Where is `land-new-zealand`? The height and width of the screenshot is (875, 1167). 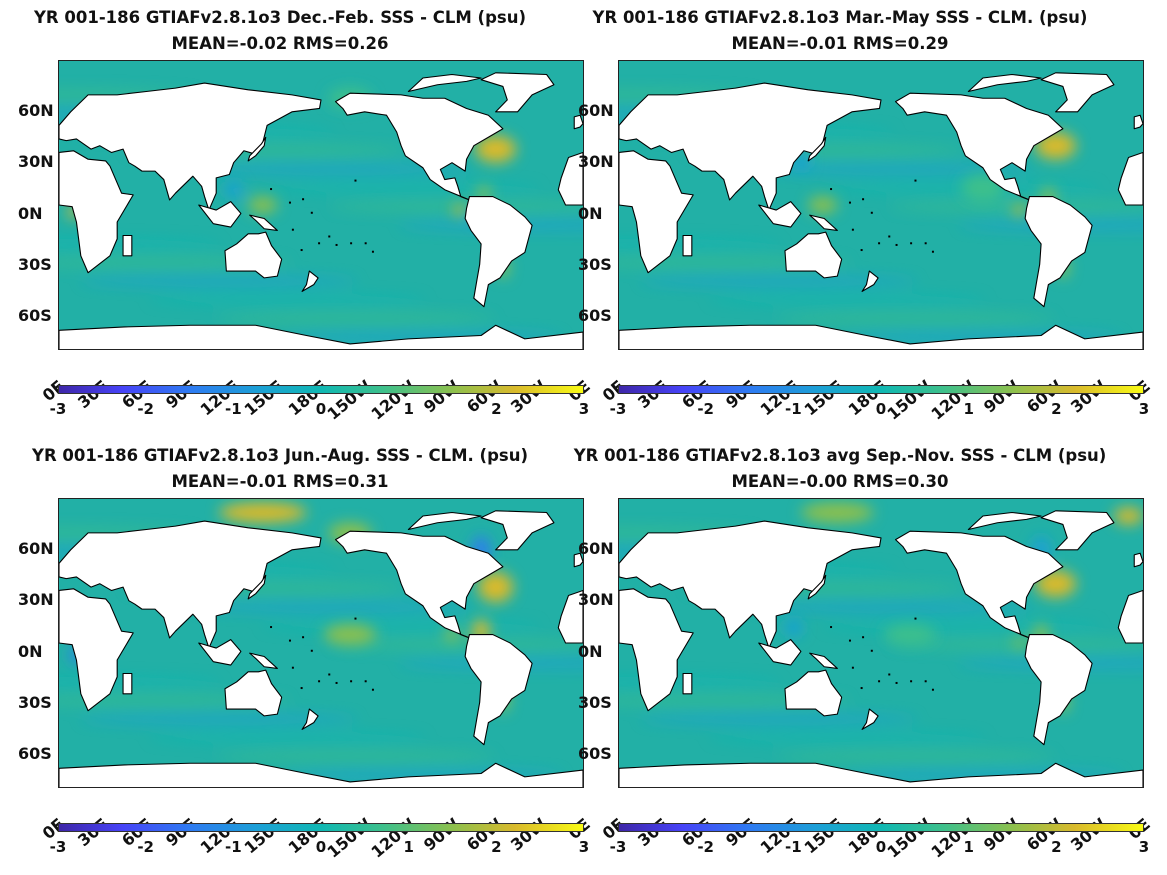 land-new-zealand is located at coordinates (310, 281).